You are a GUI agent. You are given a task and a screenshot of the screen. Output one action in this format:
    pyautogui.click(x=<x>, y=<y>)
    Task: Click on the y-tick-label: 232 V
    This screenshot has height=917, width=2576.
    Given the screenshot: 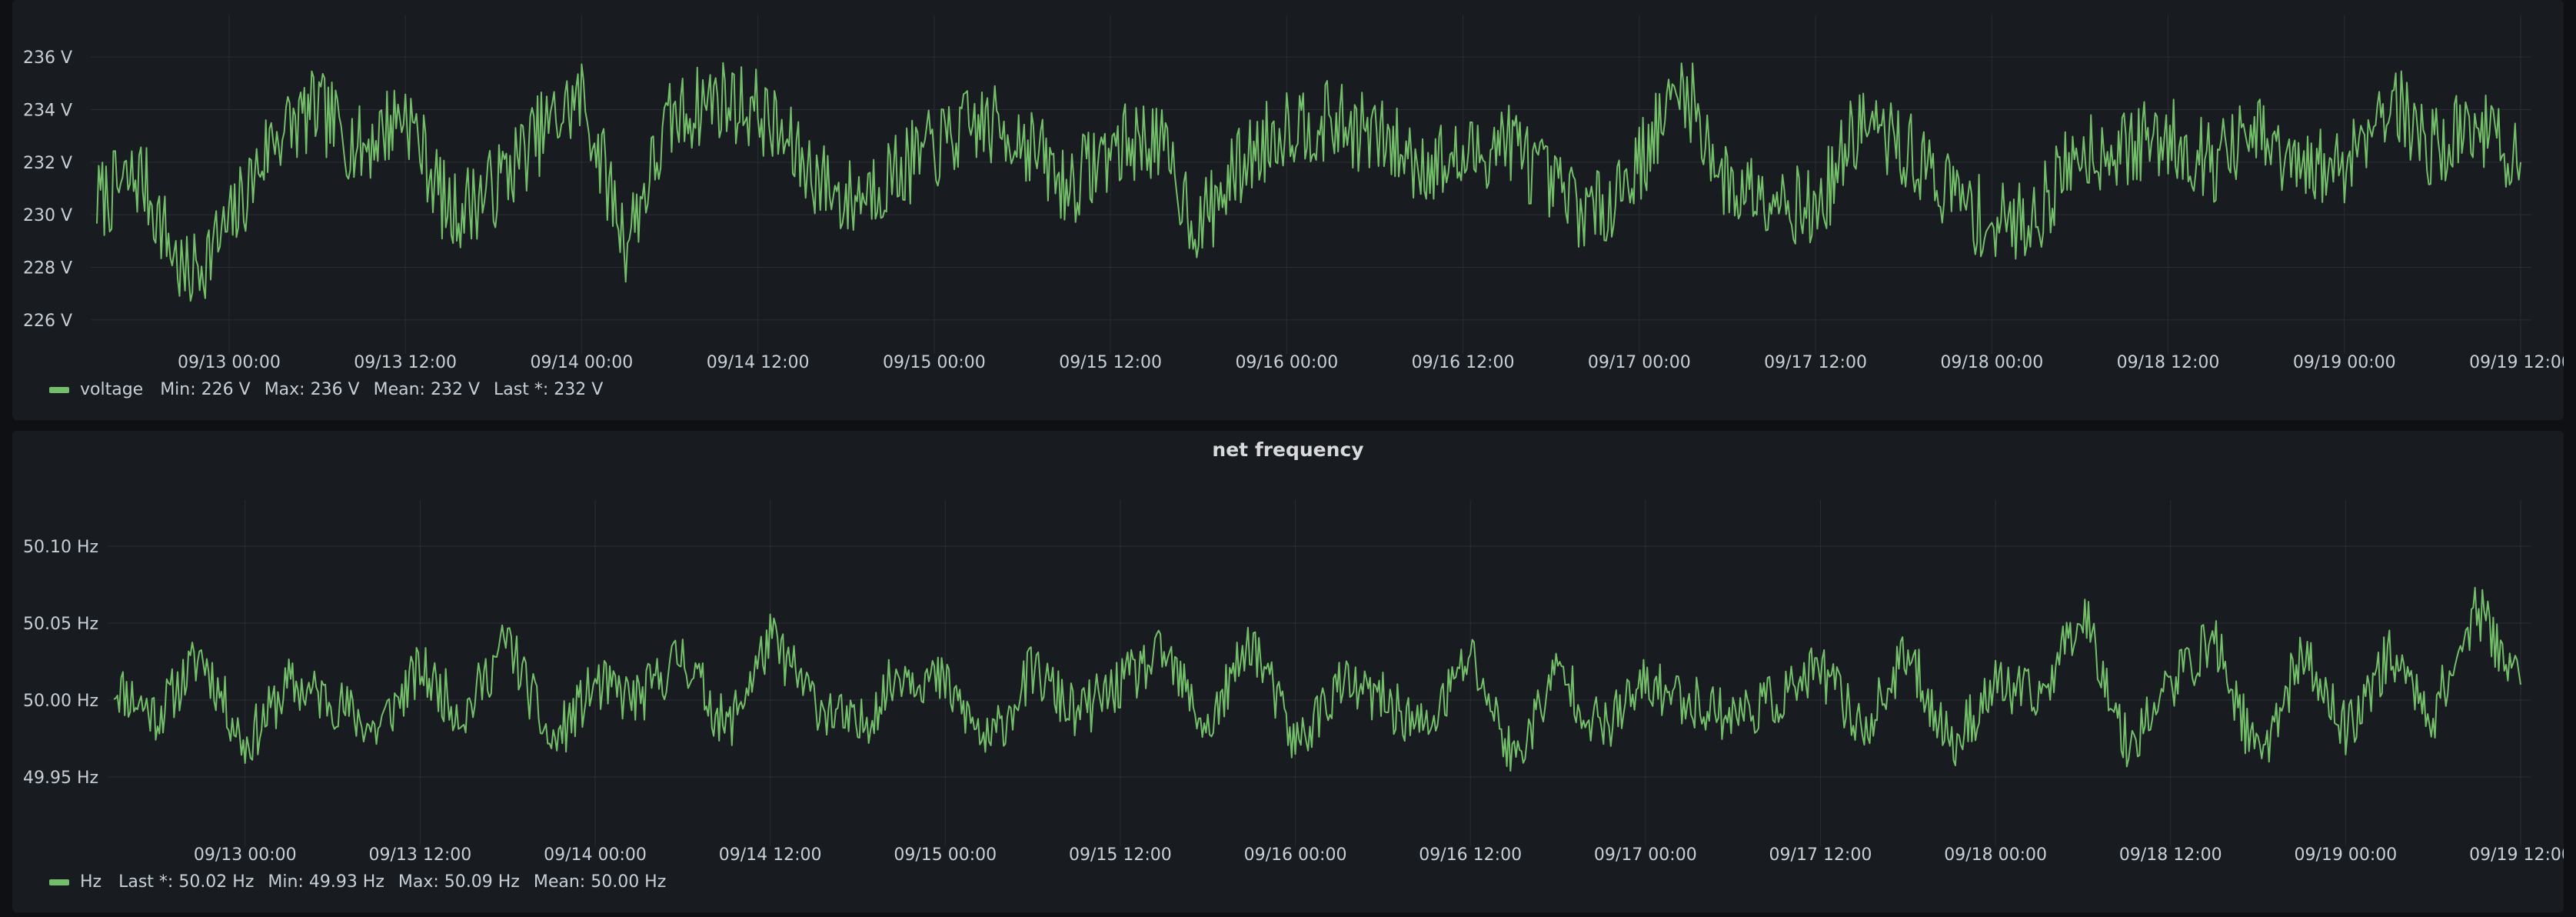 What is the action you would take?
    pyautogui.click(x=47, y=163)
    